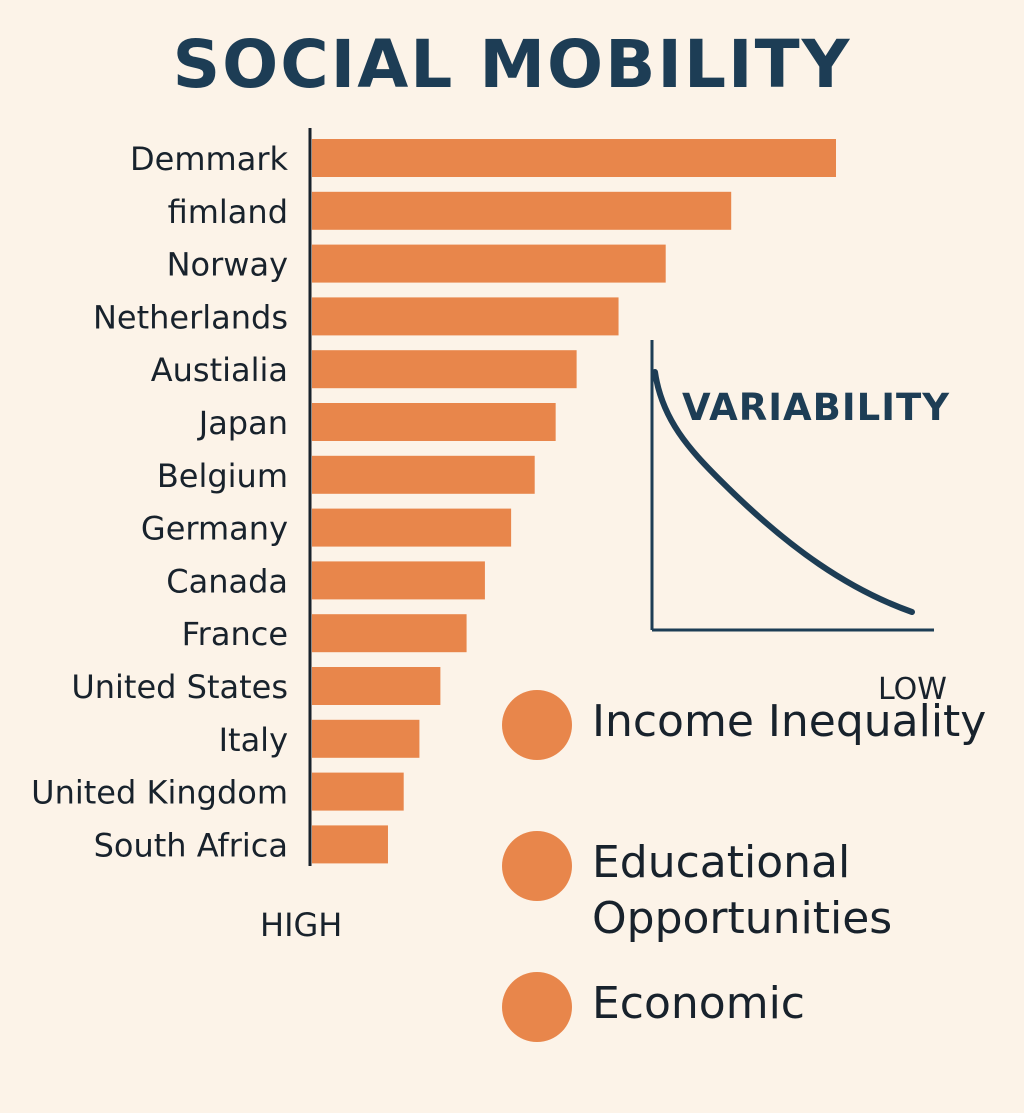 Image resolution: width=1024 pixels, height=1113 pixels. I want to click on category-label: Netherlands, so click(190, 317).